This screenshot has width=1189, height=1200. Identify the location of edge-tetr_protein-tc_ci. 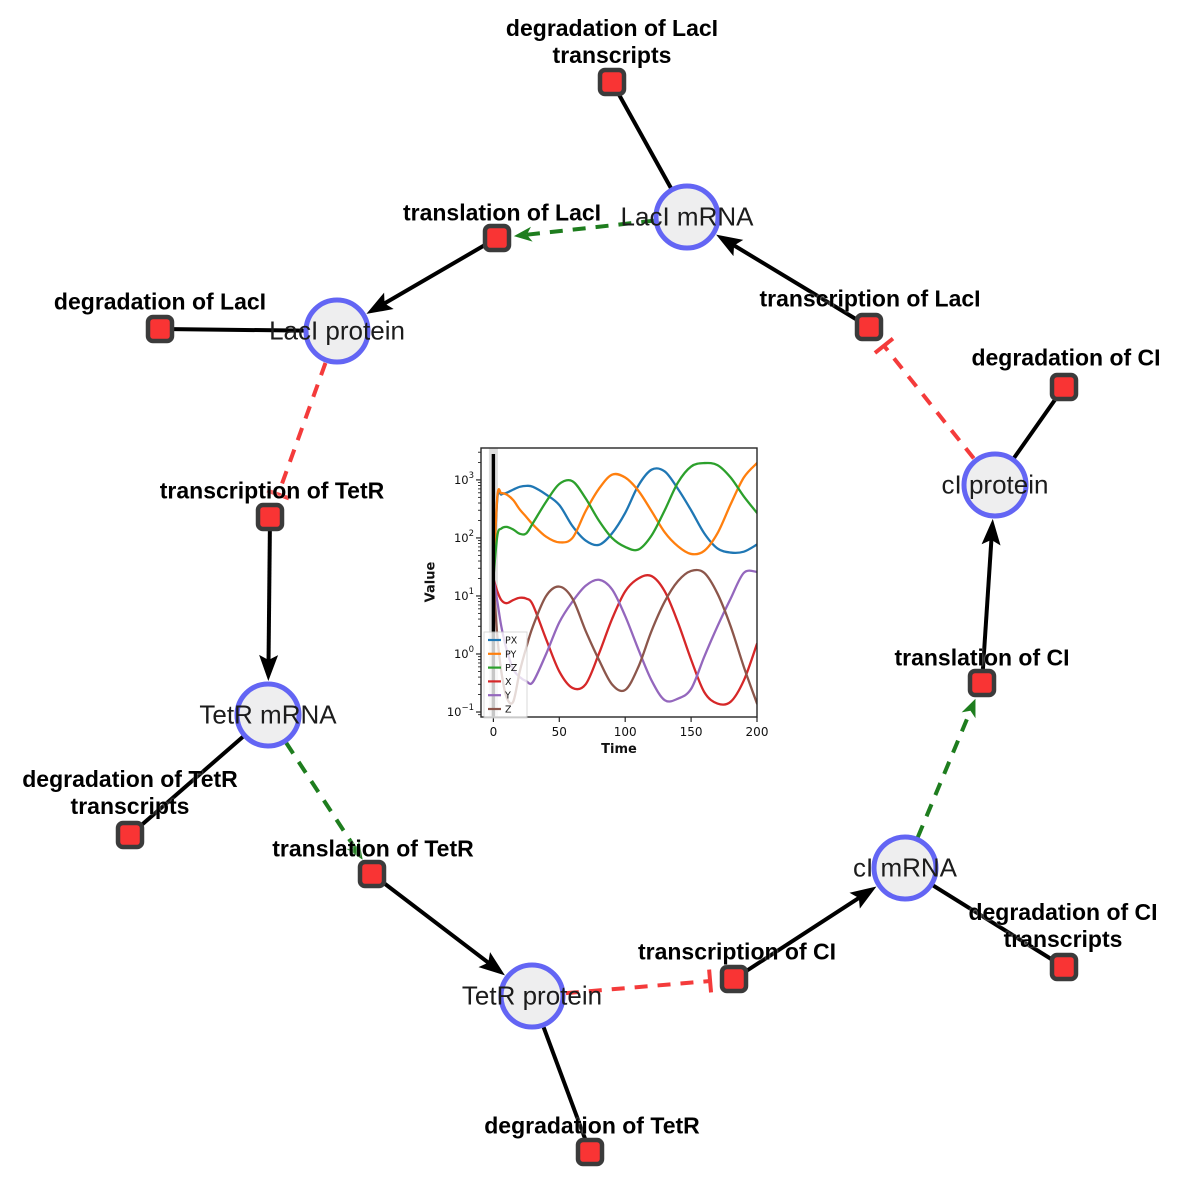
(638, 987).